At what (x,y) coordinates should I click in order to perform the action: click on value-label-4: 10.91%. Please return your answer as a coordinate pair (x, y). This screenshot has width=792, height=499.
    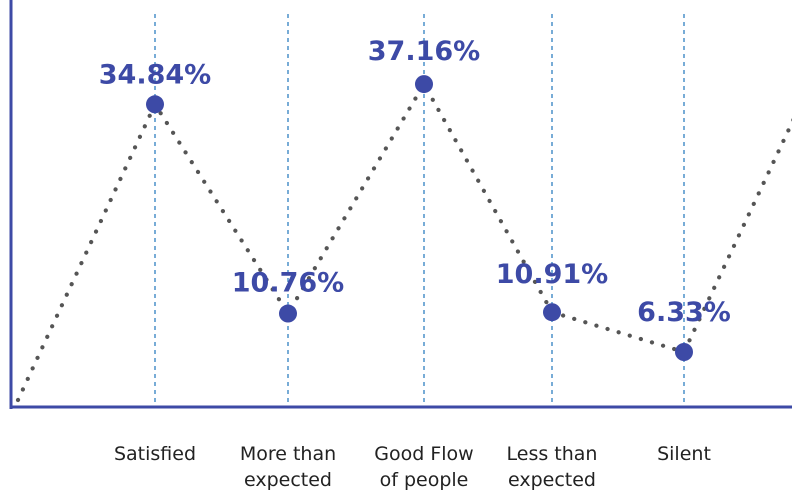
    Looking at the image, I should click on (552, 274).